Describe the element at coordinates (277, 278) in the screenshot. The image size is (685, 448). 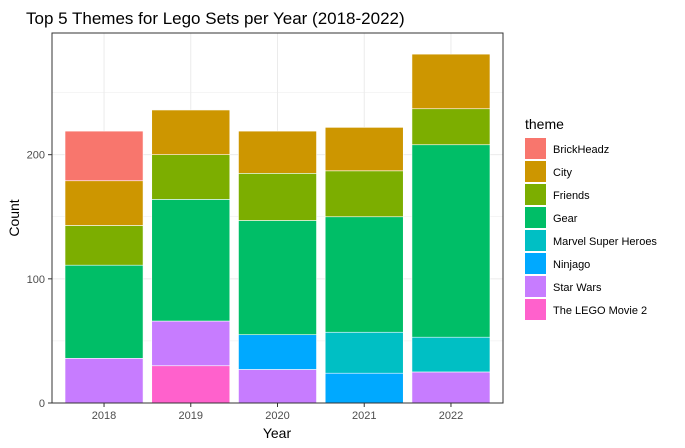
I see `bar-segment-gear-2020` at that location.